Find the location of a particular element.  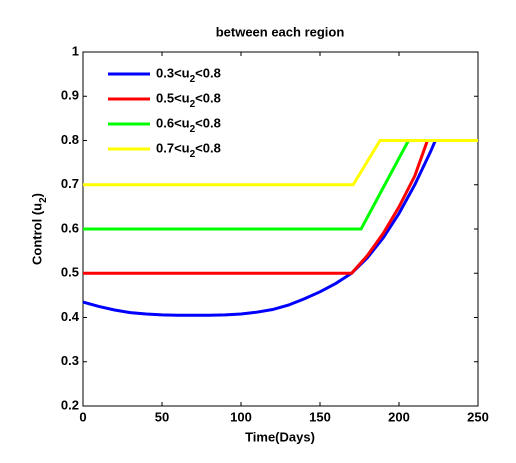

y-tick-label: 1 is located at coordinates (75, 50).